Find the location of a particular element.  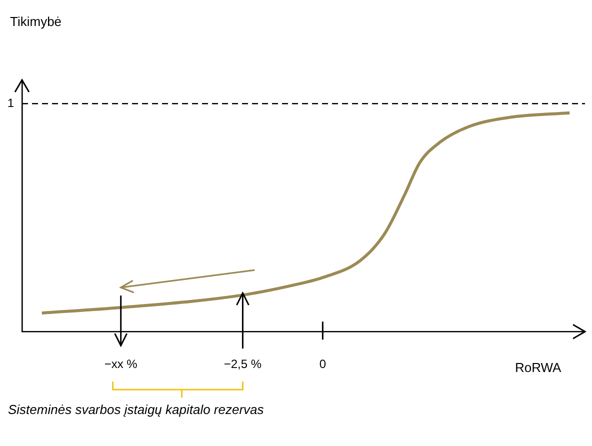

x-axis-title: RoRWA is located at coordinates (538, 367).